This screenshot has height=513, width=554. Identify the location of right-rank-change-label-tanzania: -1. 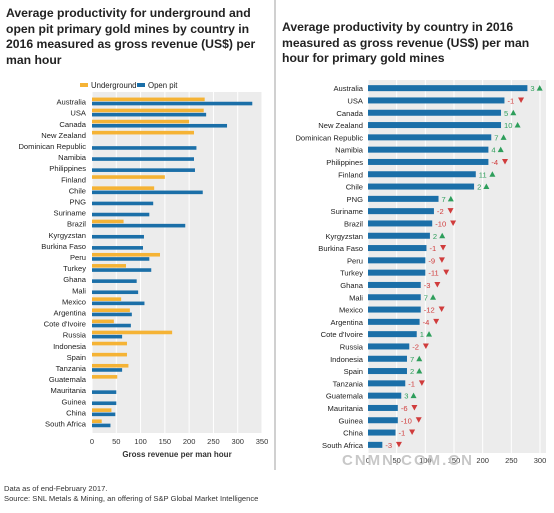
(411, 383).